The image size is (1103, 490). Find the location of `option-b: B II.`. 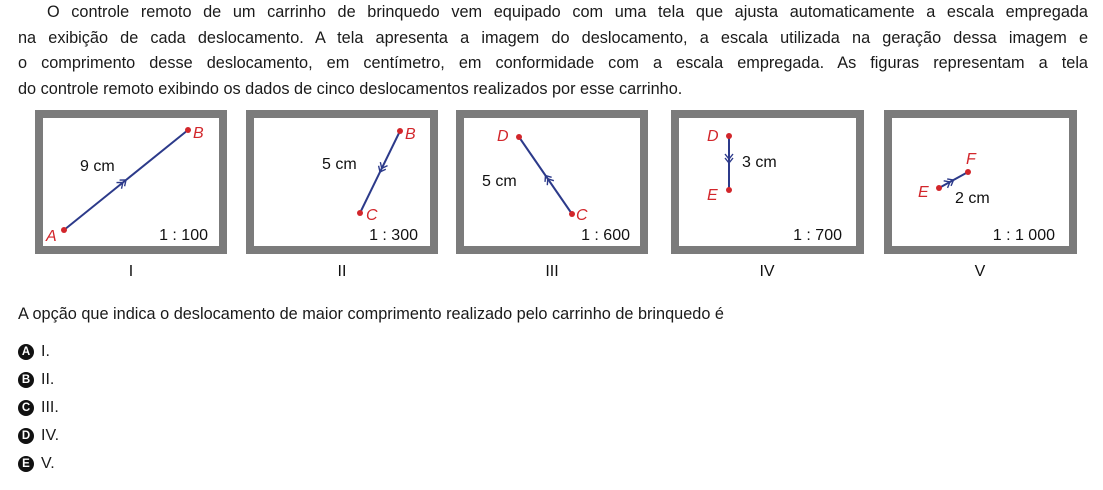

option-b: B II. is located at coordinates (36, 380).